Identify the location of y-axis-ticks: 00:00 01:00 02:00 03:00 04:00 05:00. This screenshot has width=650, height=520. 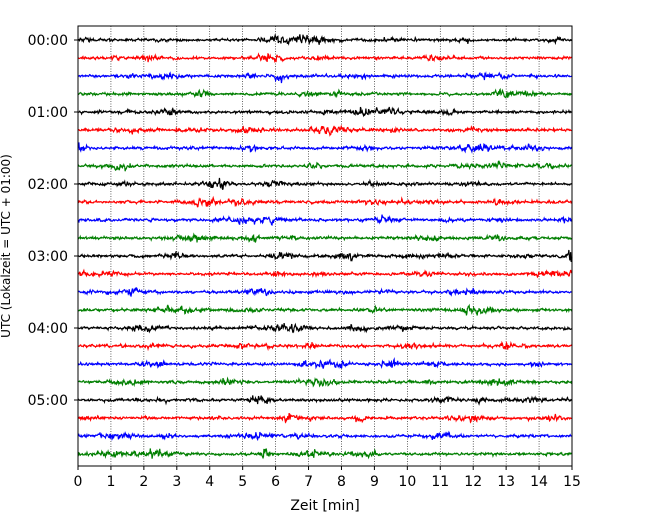
(53, 221).